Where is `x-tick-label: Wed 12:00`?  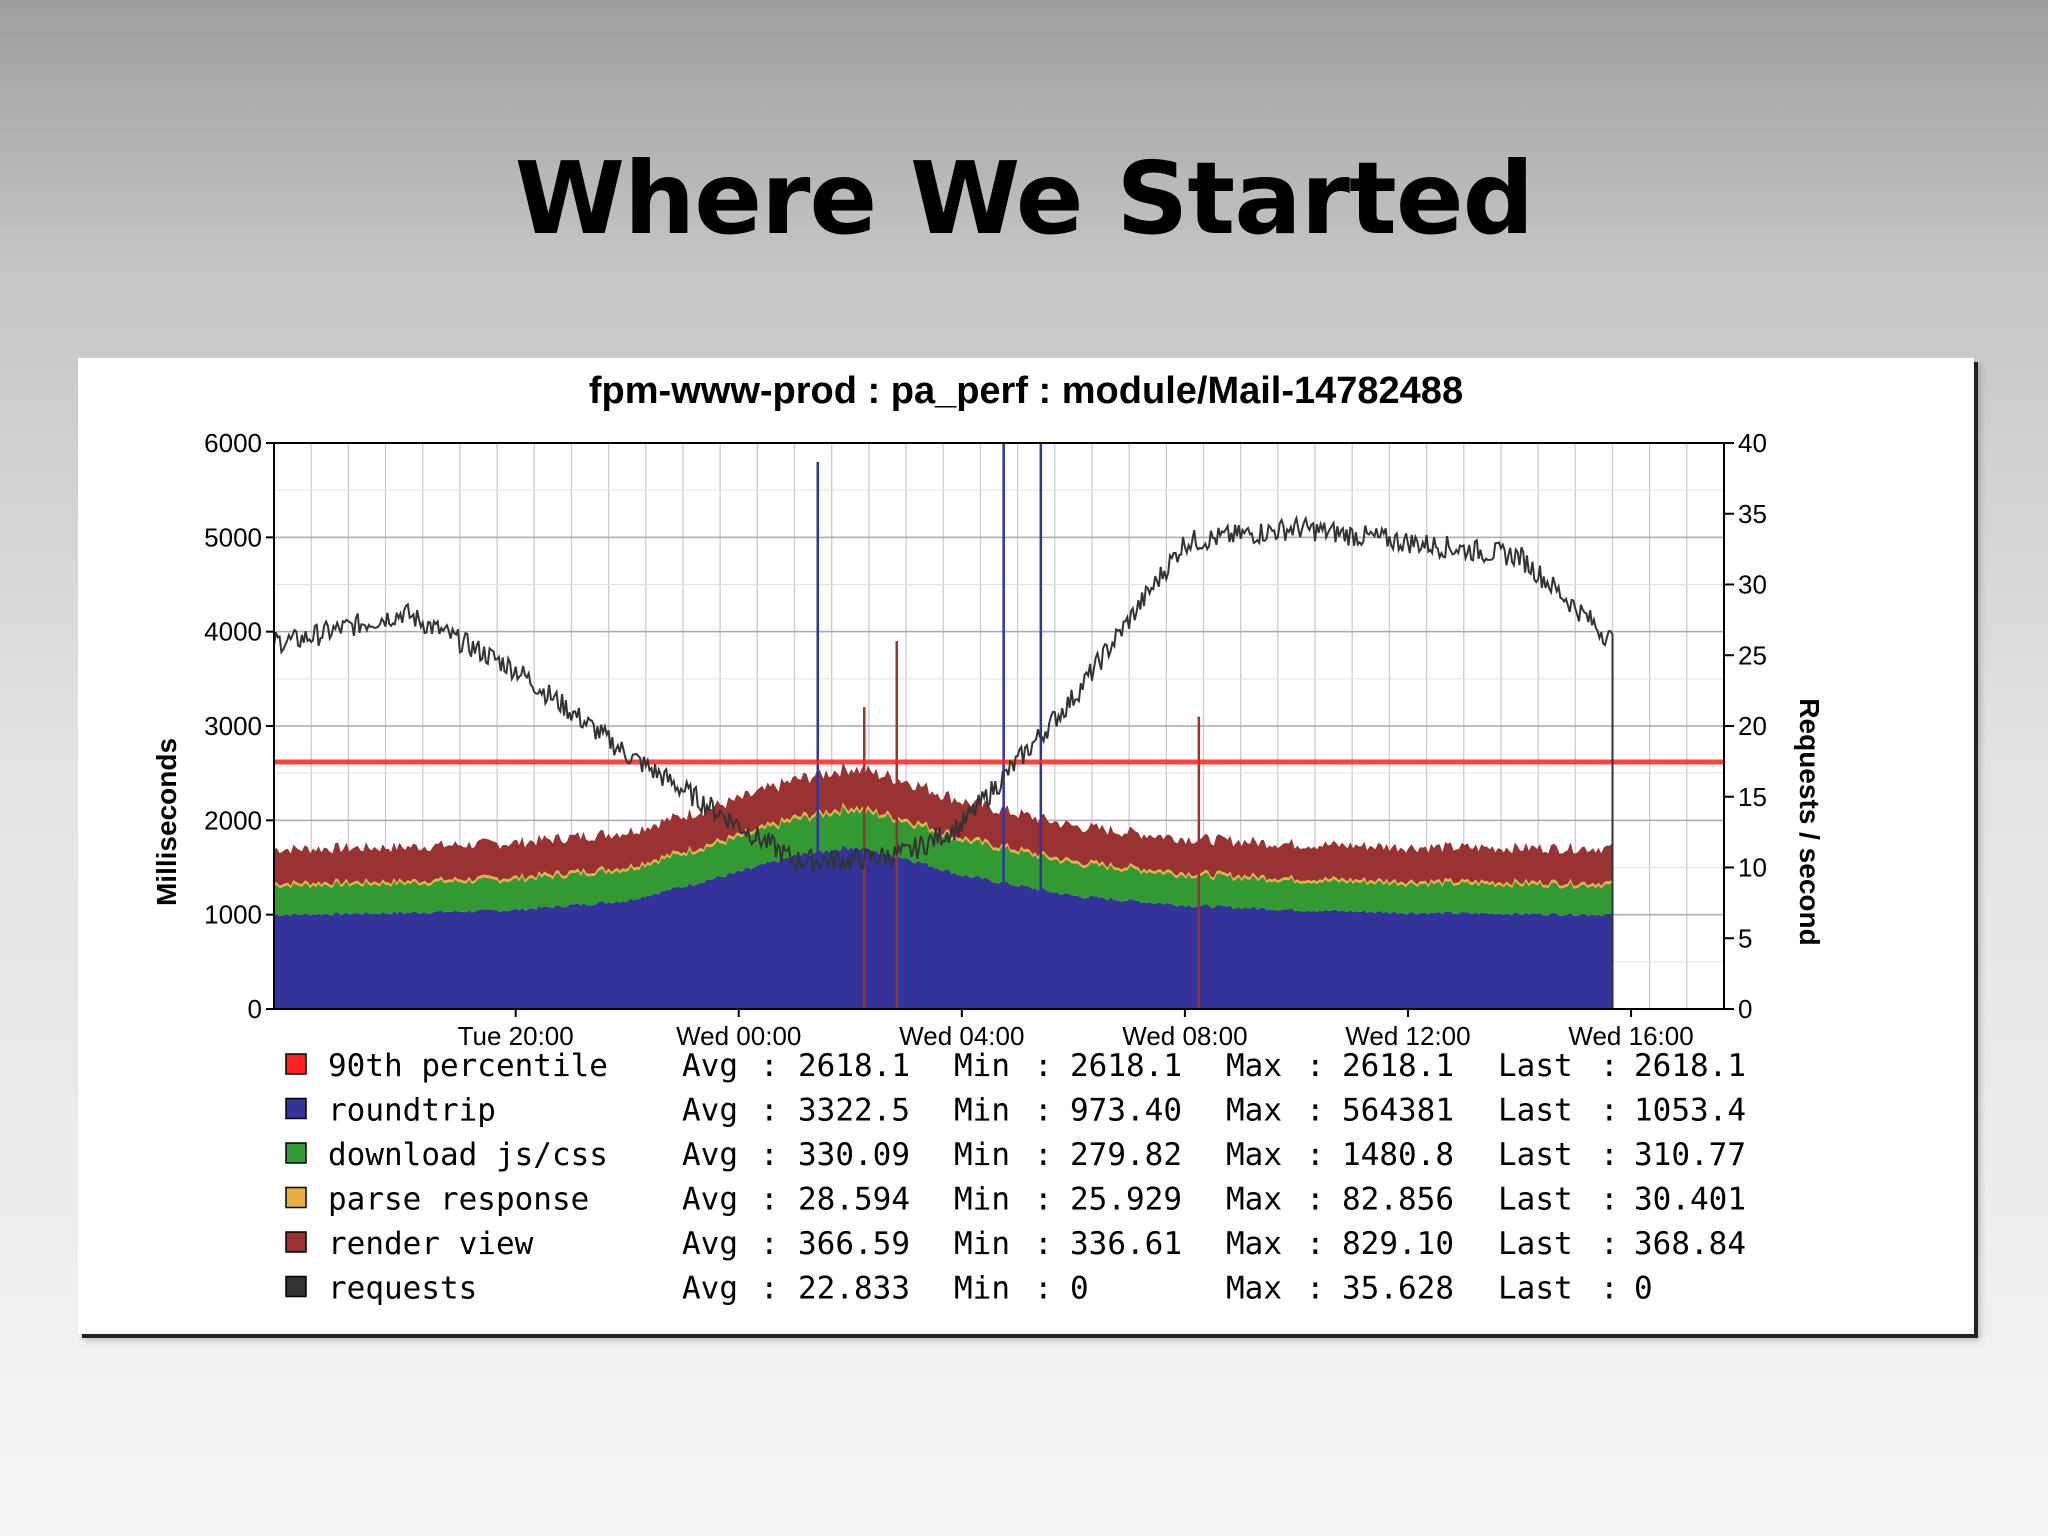 x-tick-label: Wed 12:00 is located at coordinates (1407, 1036).